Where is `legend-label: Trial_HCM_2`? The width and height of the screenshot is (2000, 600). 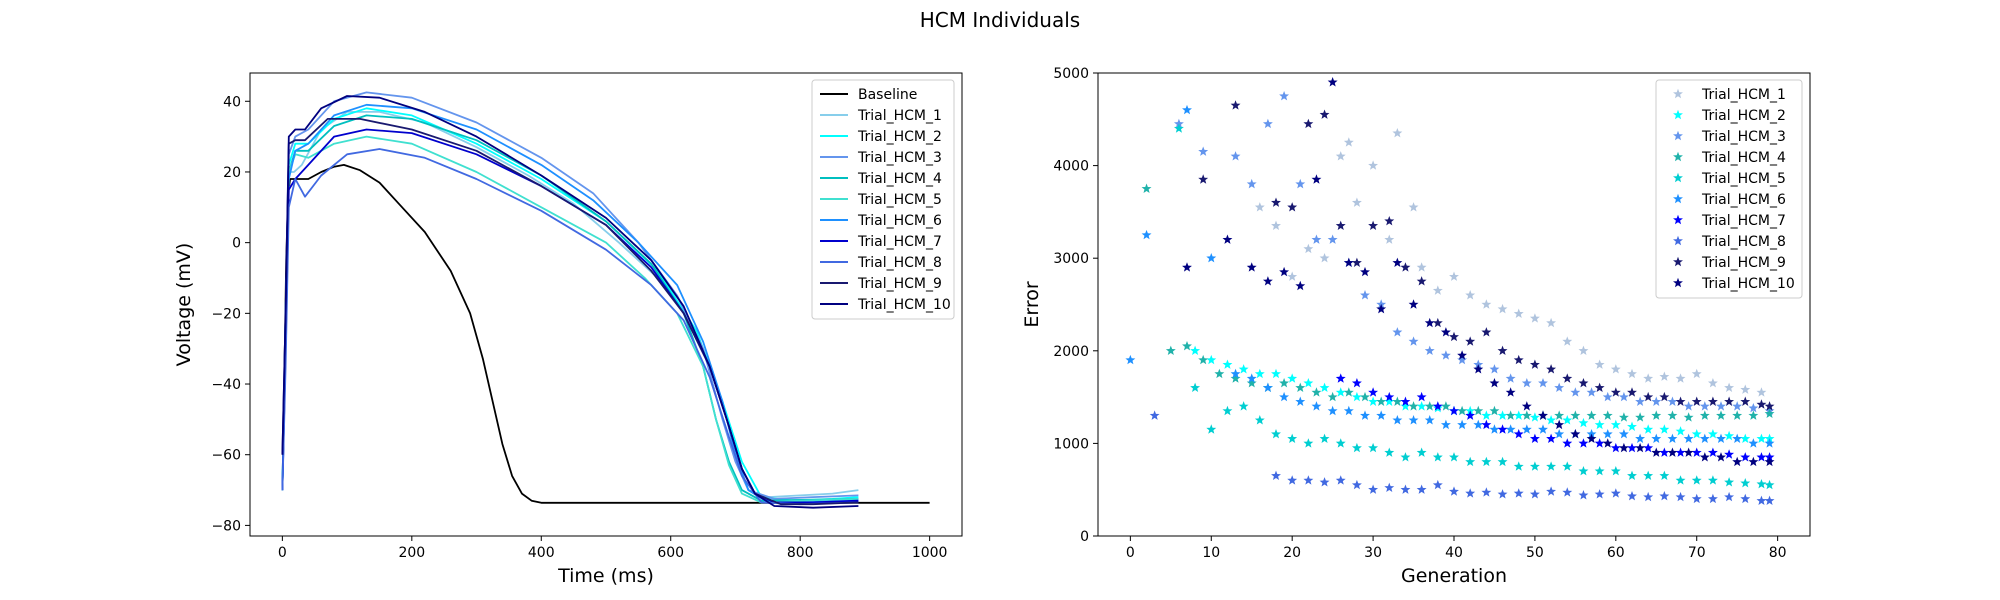 legend-label: Trial_HCM_2 is located at coordinates (899, 137).